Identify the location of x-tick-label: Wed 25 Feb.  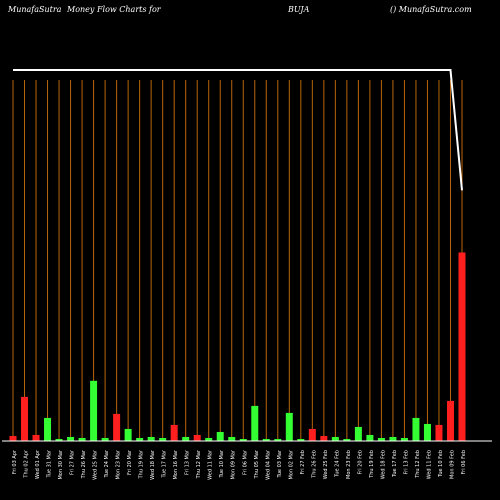
(326, 464).